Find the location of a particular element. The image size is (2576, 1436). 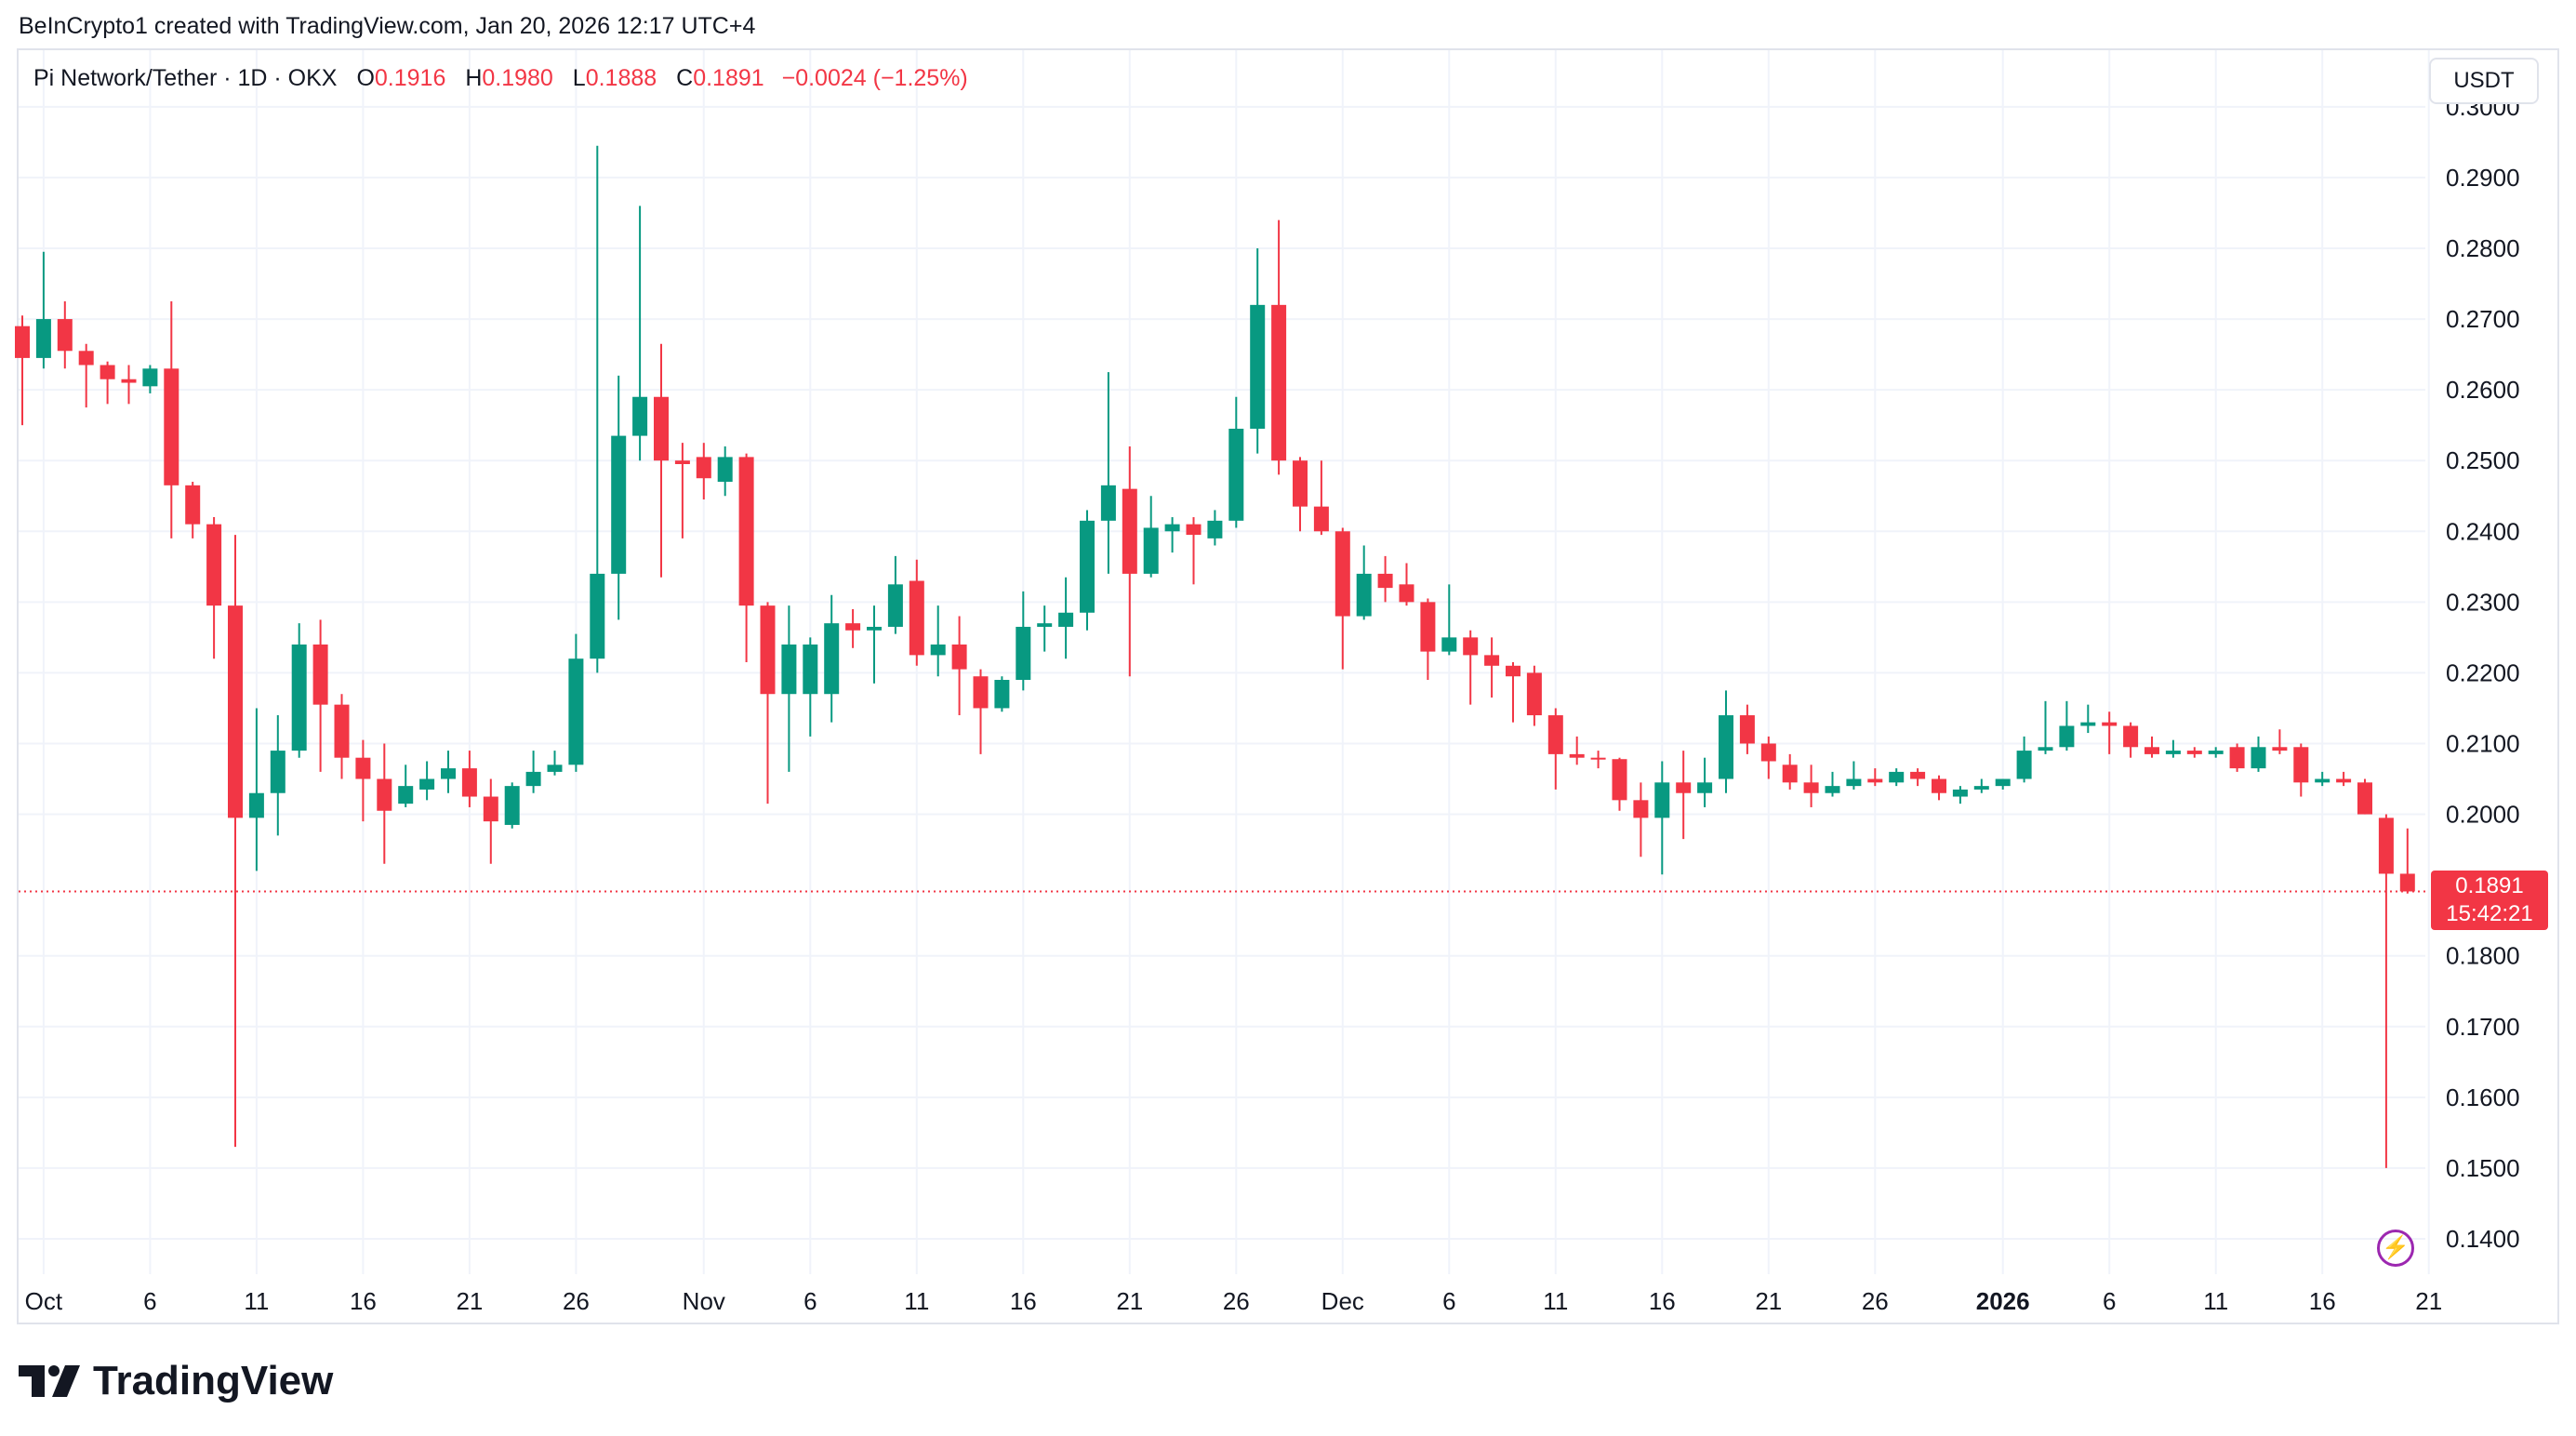

y-tick-label: 0.1600 is located at coordinates (2483, 1097).